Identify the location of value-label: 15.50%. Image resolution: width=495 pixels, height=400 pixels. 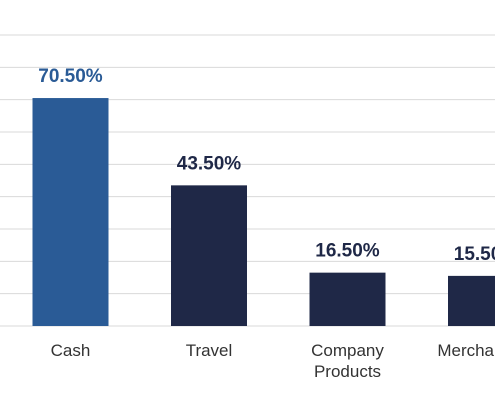
(474, 254).